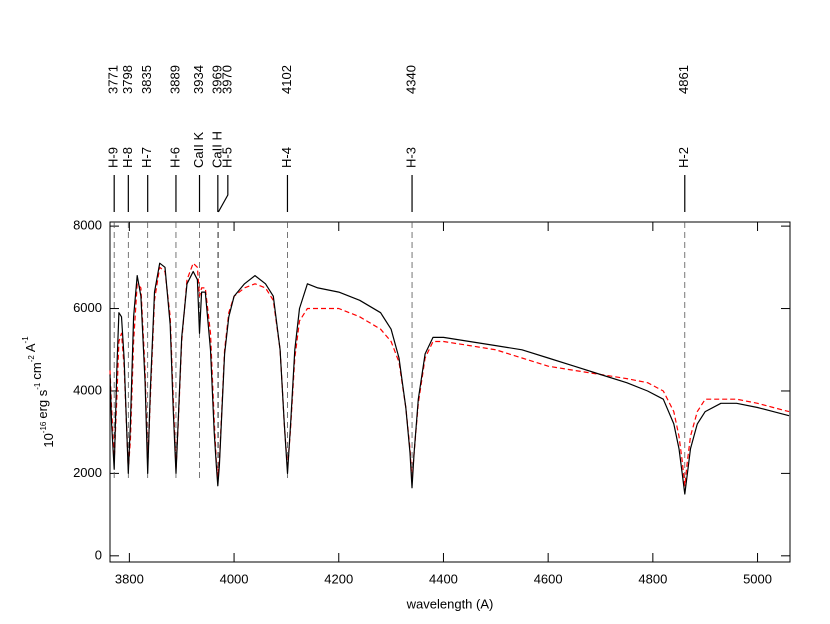 This screenshot has height=624, width=830. I want to click on x-tick-label: 5000, so click(757, 578).